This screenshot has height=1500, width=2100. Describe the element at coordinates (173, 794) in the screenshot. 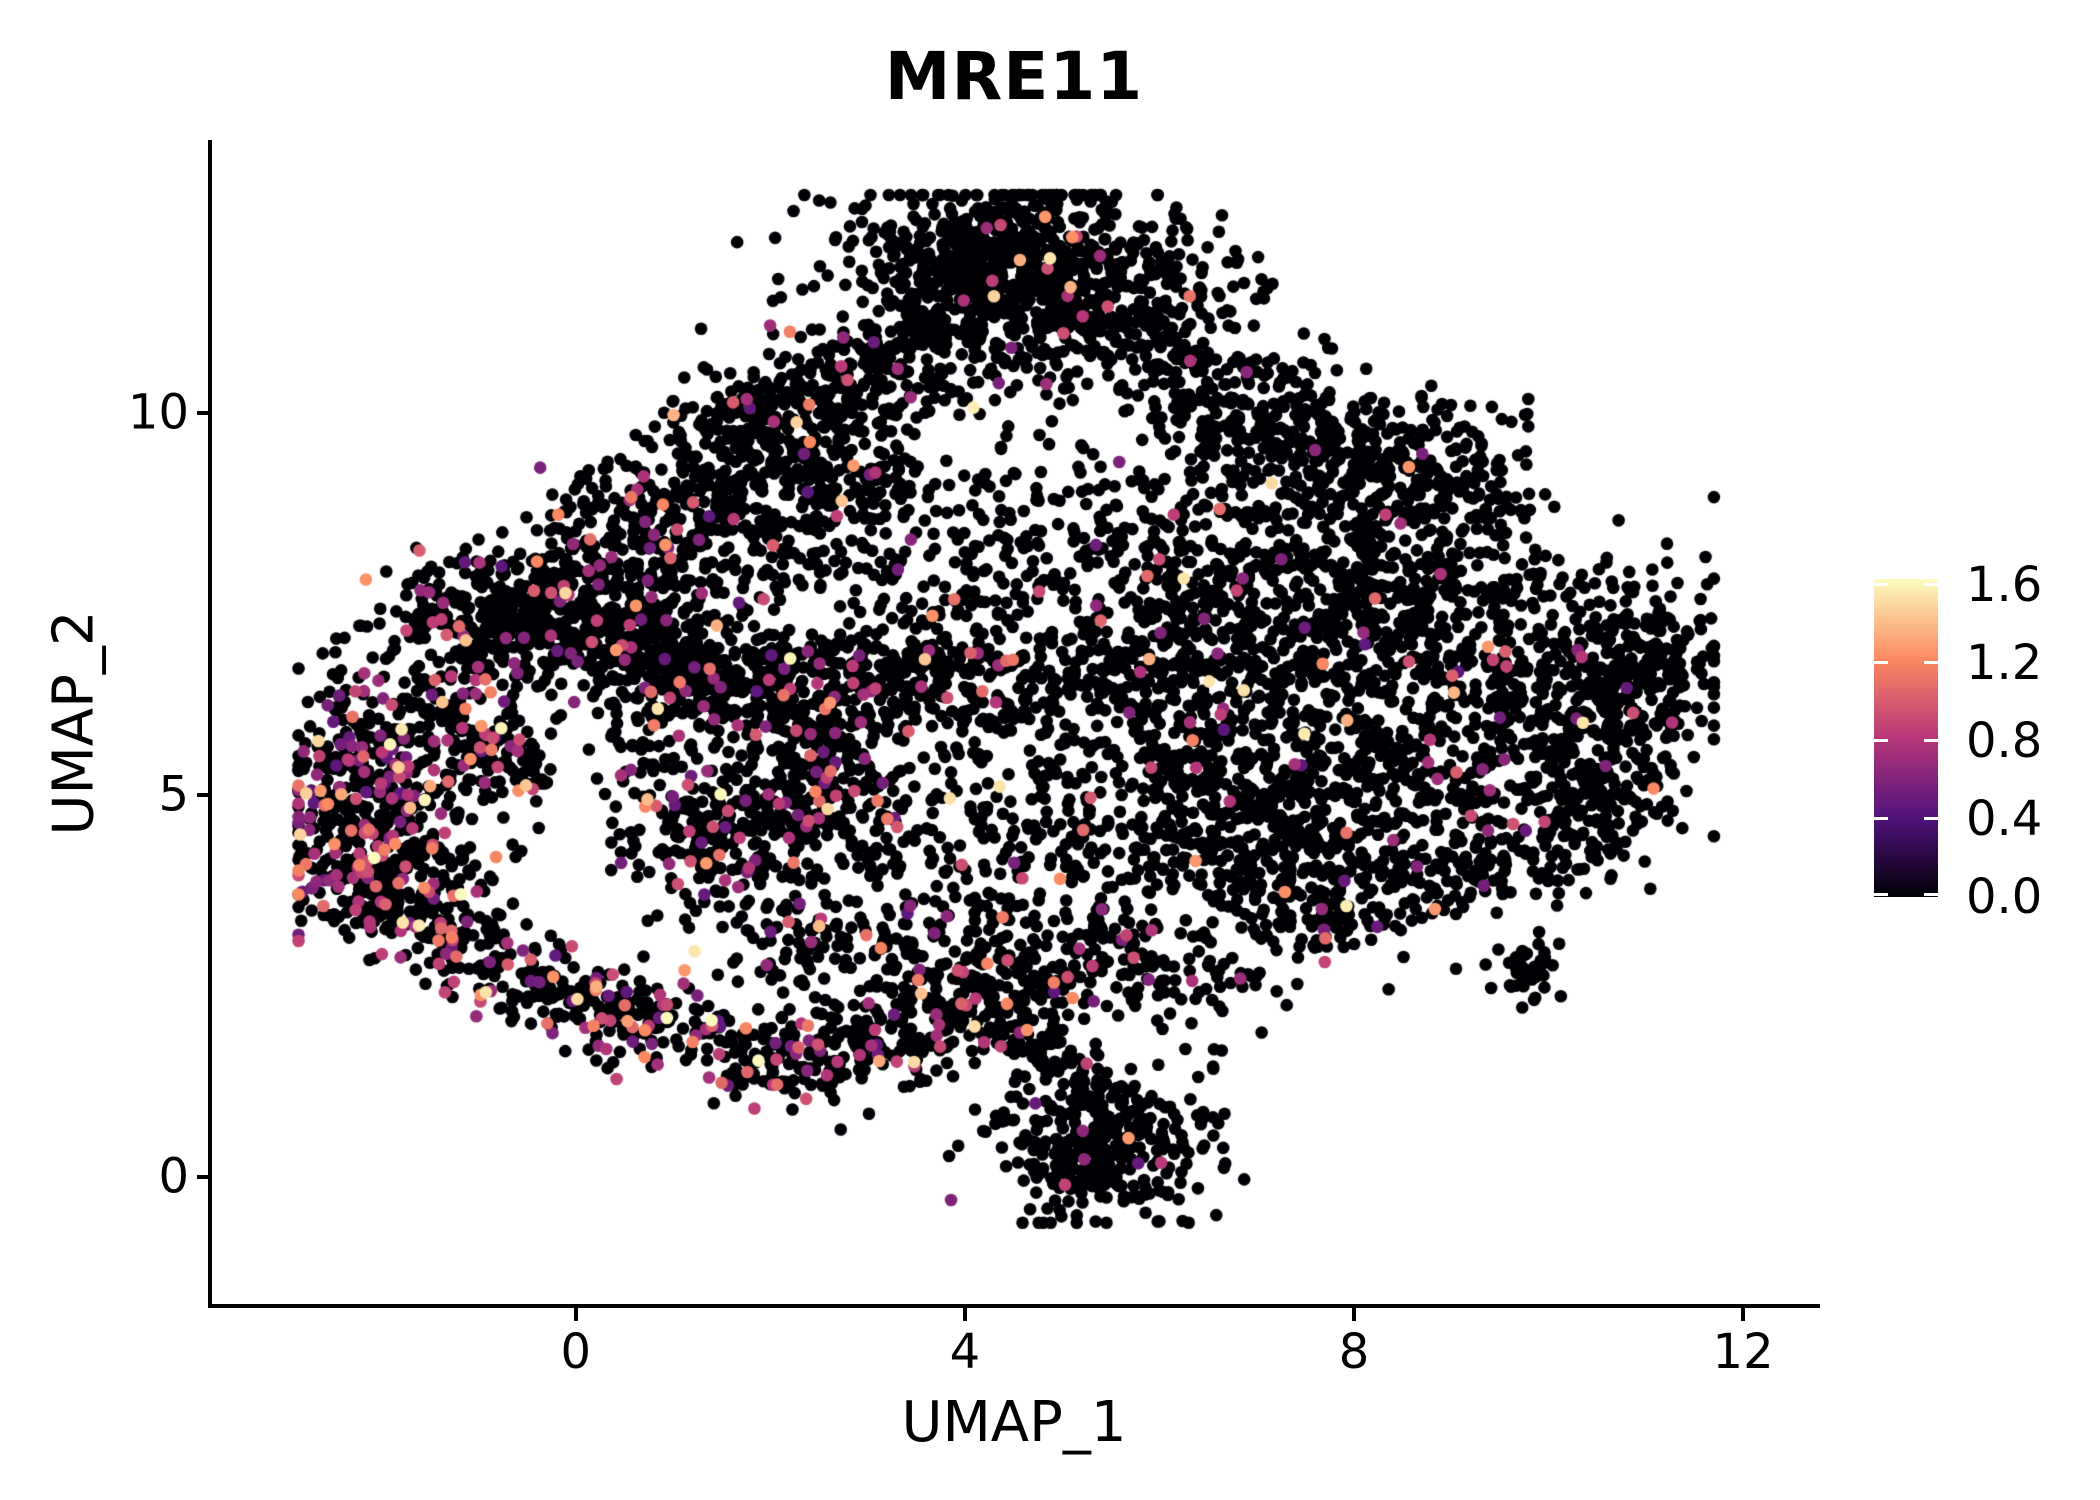

I see `y-tick-label: 5` at that location.